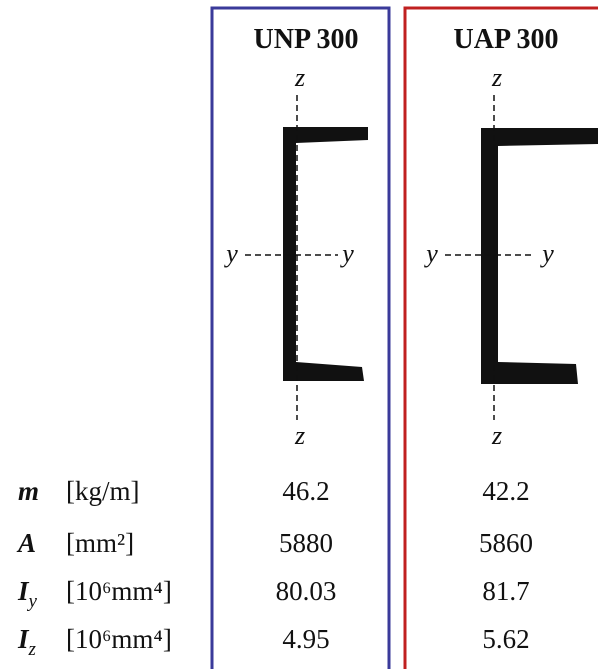 The image size is (598, 669). I want to click on row-label: Iy [10⁶mm⁴], so click(94, 594).